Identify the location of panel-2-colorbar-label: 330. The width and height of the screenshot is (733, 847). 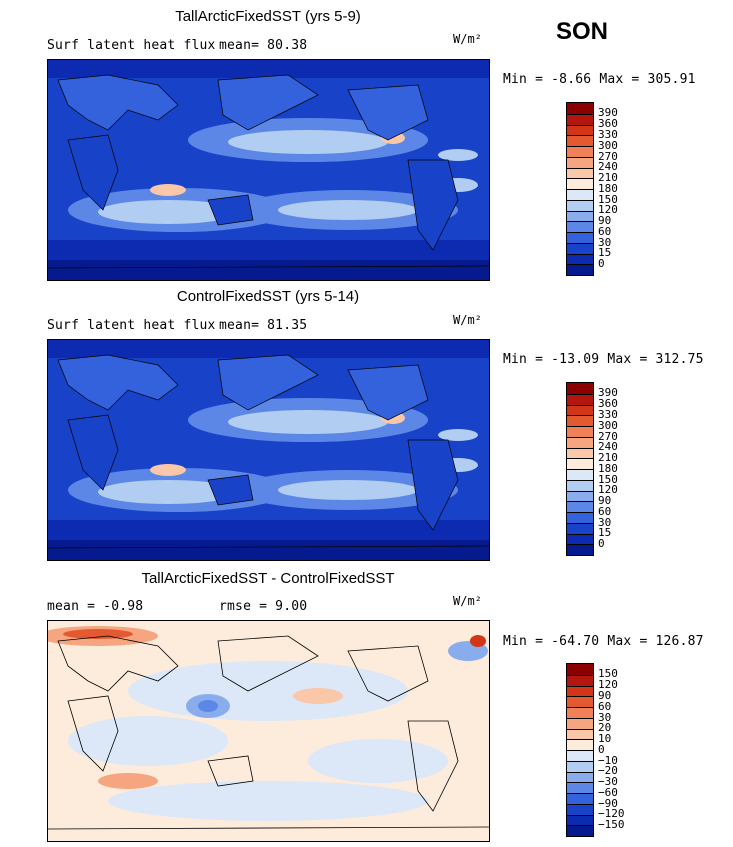
(608, 414).